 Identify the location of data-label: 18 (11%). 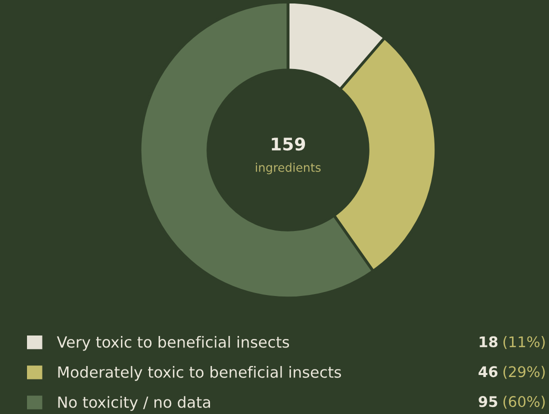
(512, 343).